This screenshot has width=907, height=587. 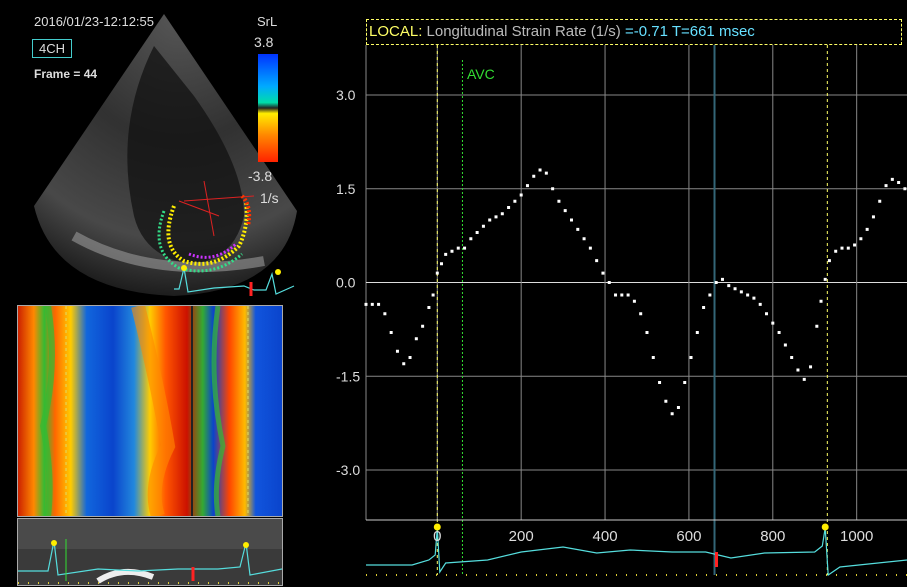 What do you see at coordinates (264, 42) in the screenshot?
I see `scale-max: 3.8` at bounding box center [264, 42].